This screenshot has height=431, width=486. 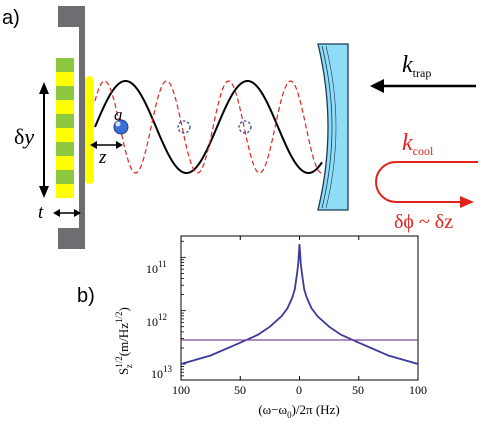 I want to click on cantilever-film, so click(x=89, y=130).